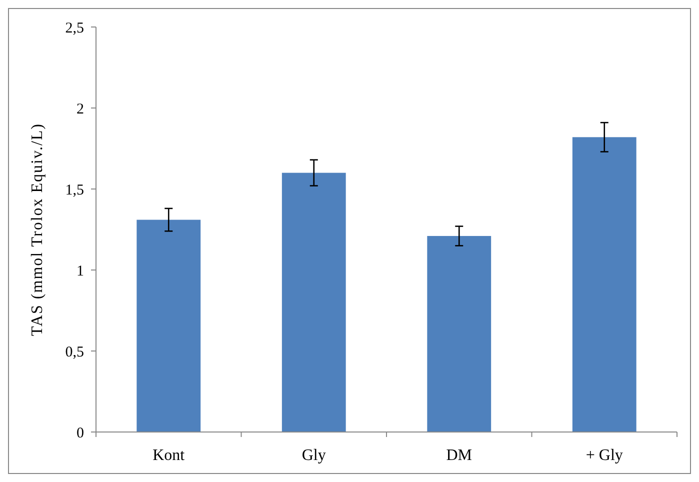 The image size is (699, 482). Describe the element at coordinates (74, 190) in the screenshot. I see `y-tick-label: 1,5` at that location.